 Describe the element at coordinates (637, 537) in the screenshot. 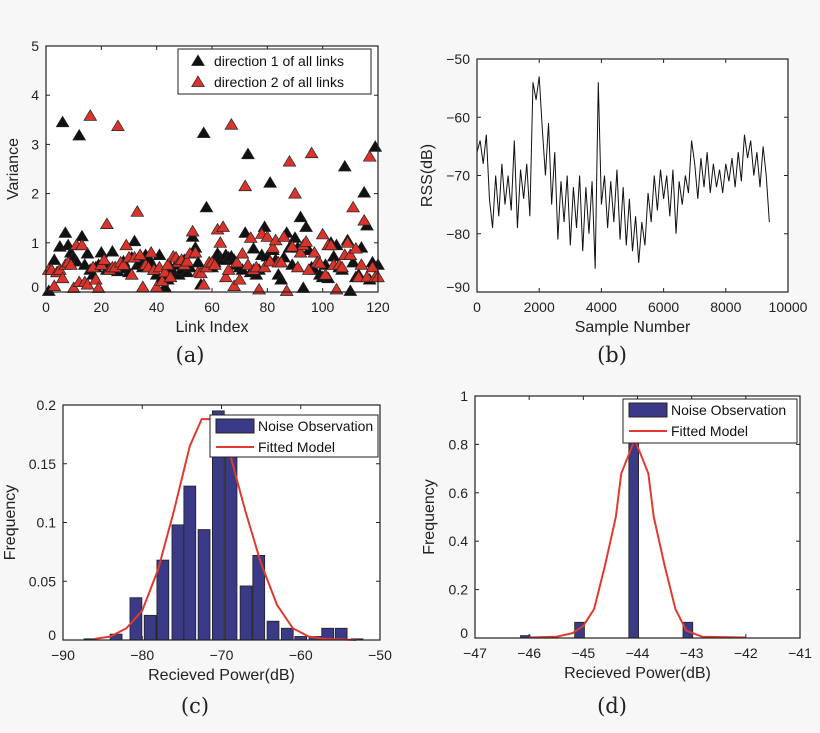

I see `fitted-model-line` at that location.